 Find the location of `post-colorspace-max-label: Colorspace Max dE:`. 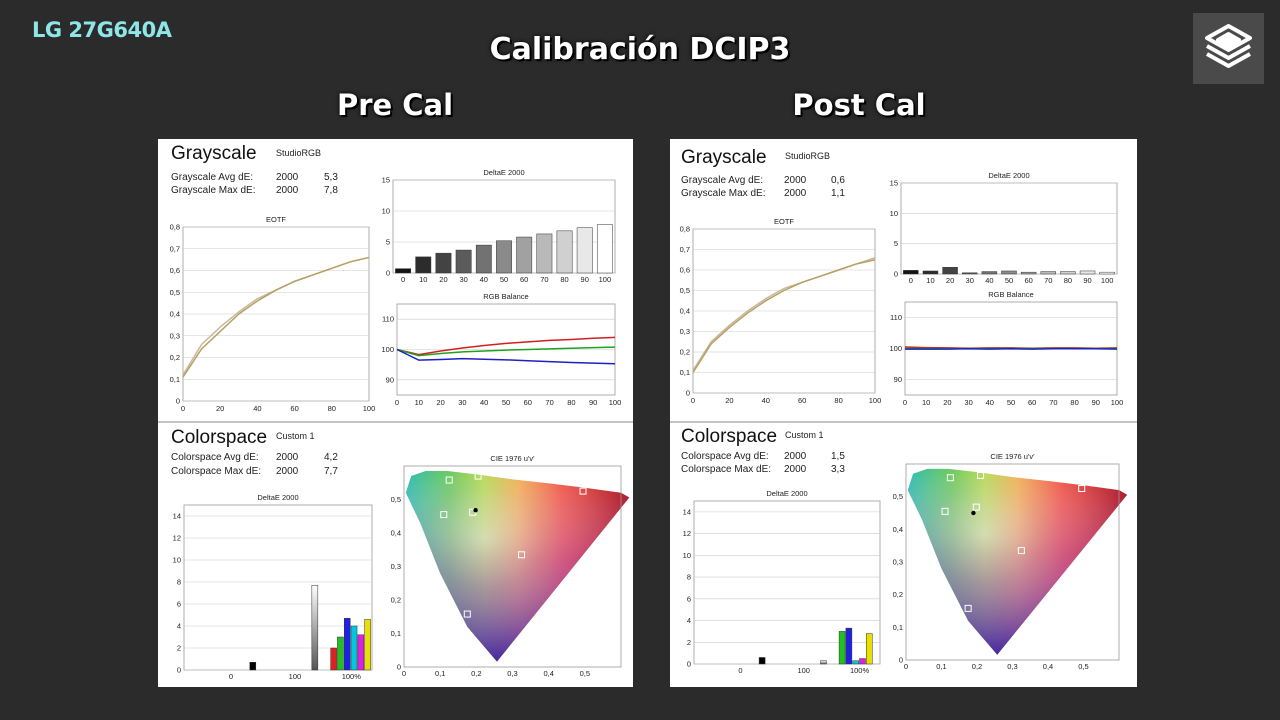

post-colorspace-max-label: Colorspace Max dE: is located at coordinates (726, 469).